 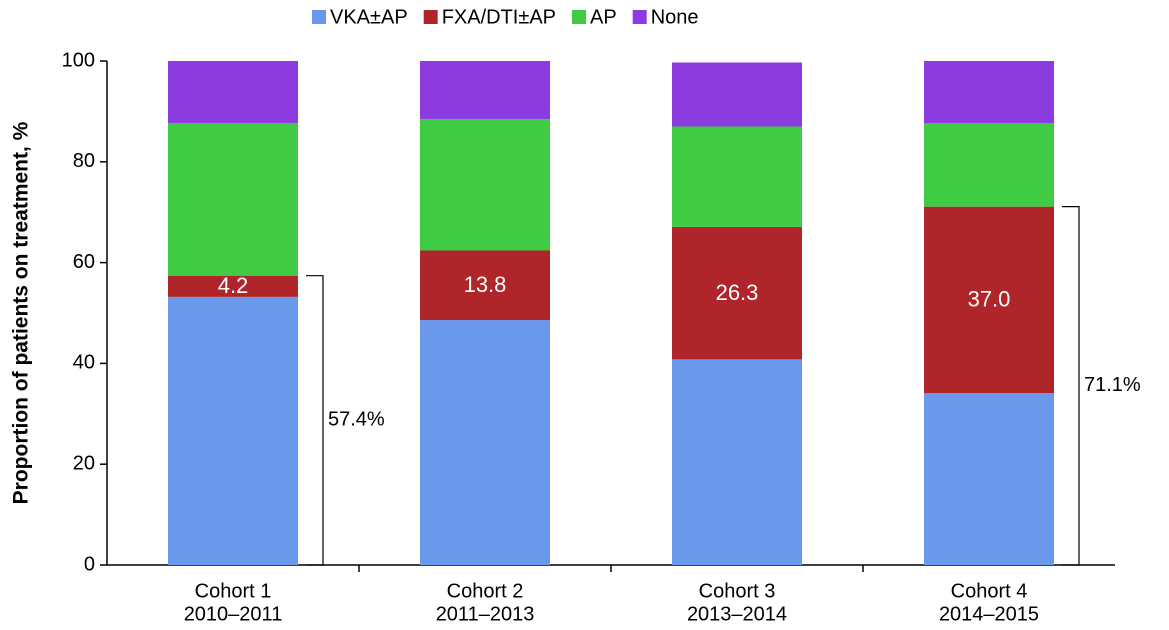 What do you see at coordinates (989, 614) in the screenshot?
I see `x-tick-label: 2014–2015` at bounding box center [989, 614].